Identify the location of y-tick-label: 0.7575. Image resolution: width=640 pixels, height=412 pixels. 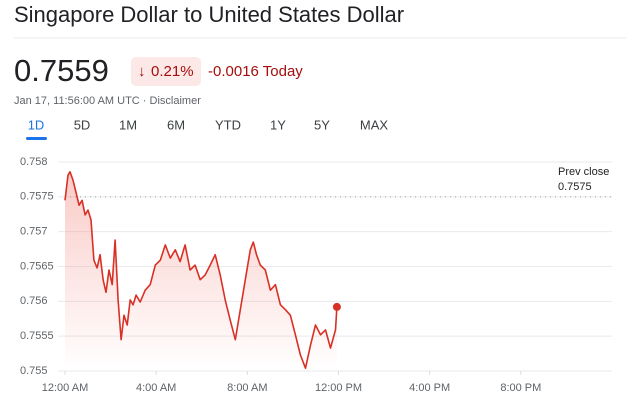
(37, 197).